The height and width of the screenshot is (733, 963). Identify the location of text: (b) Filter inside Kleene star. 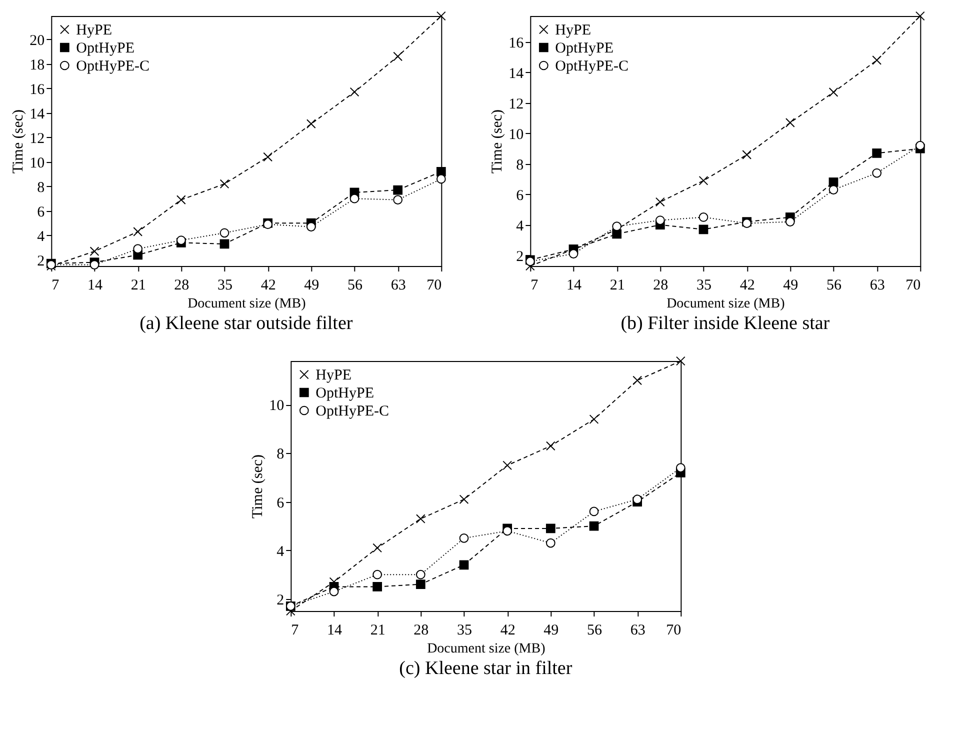
(725, 323).